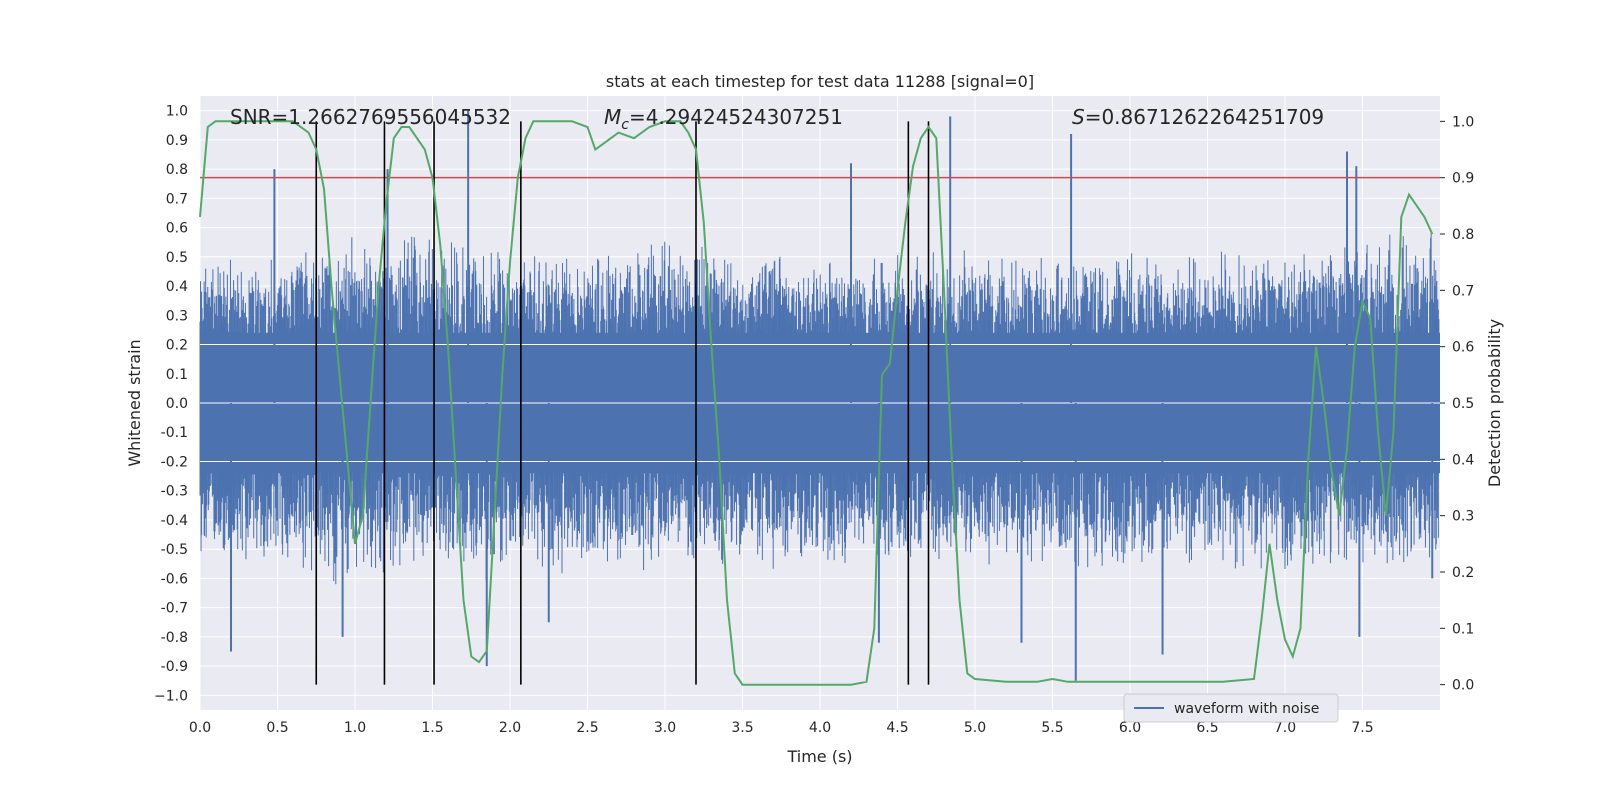 The height and width of the screenshot is (800, 1600). I want to click on y-tick-label-15: -0.5, so click(174, 550).